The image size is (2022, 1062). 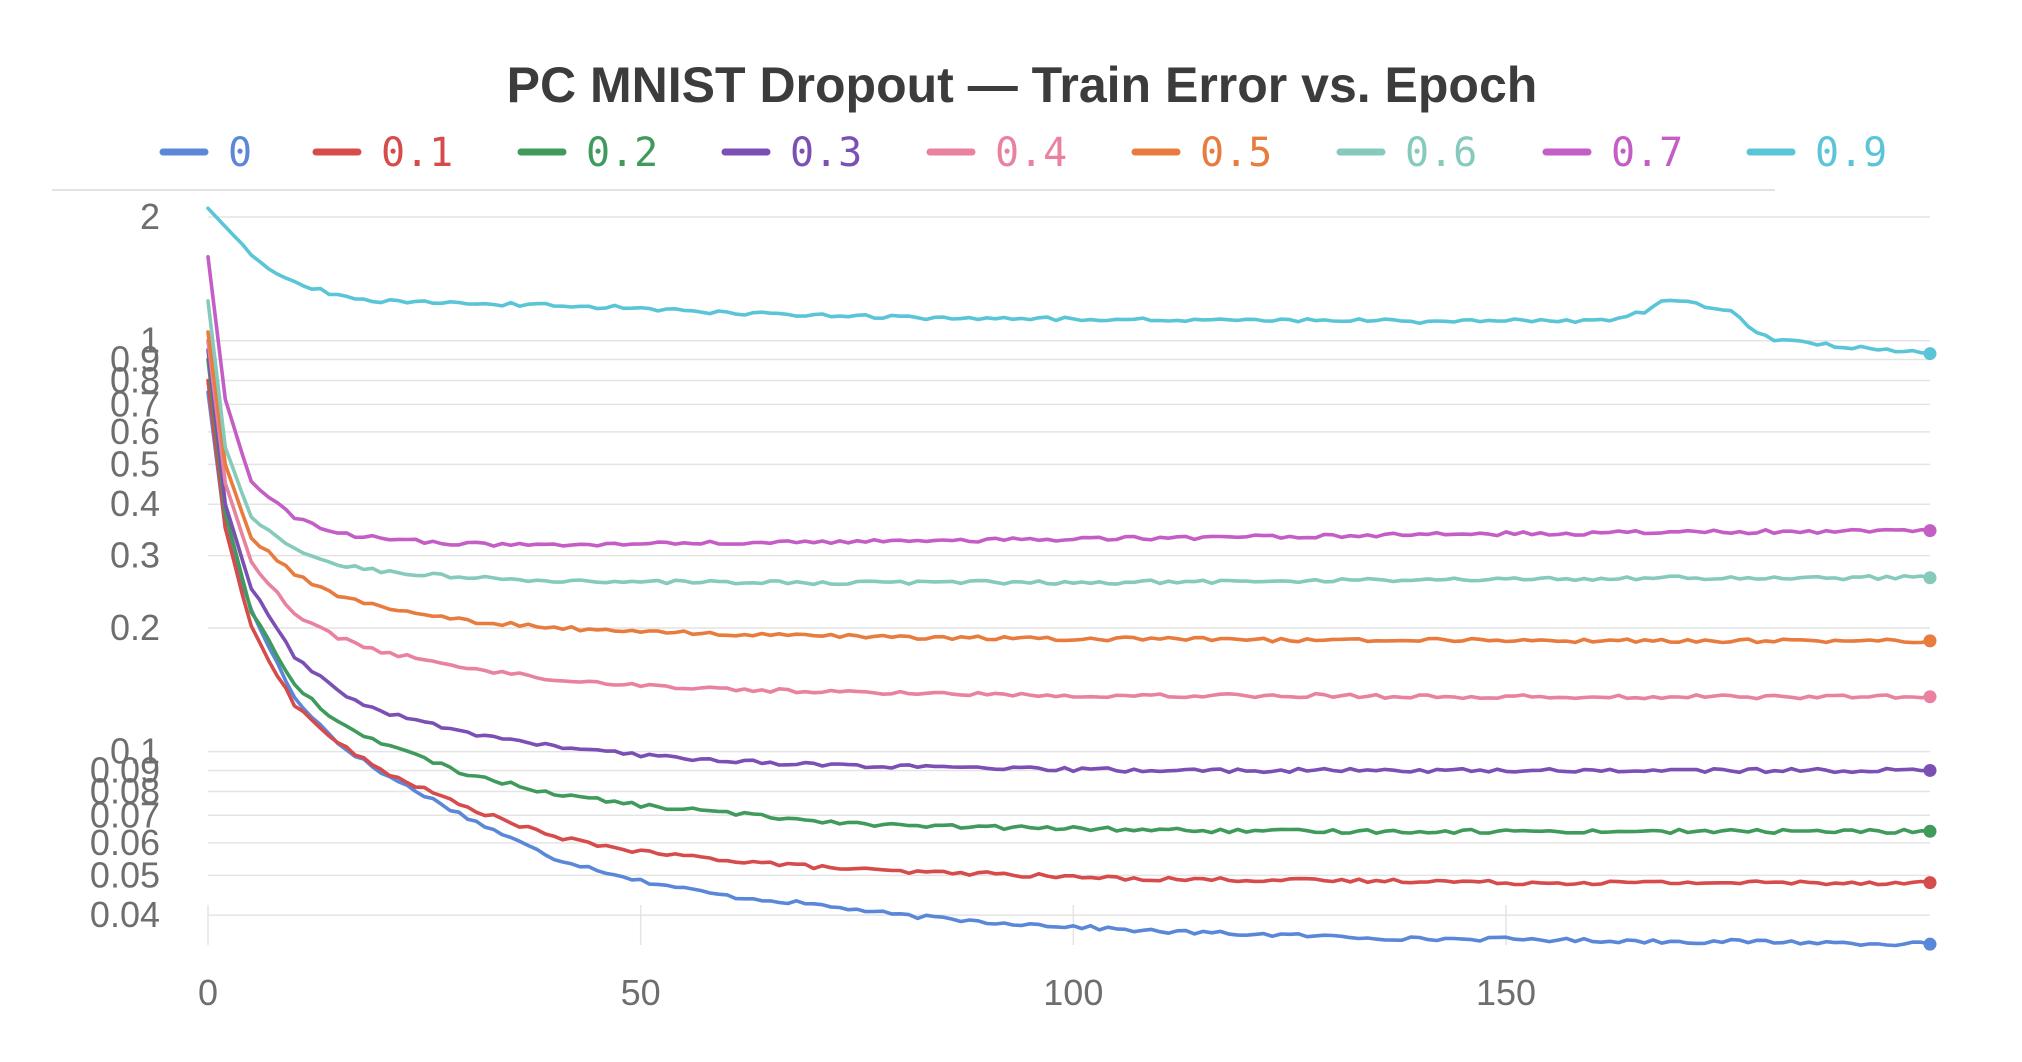 I want to click on y-tick-label: 0.6, so click(x=135, y=431).